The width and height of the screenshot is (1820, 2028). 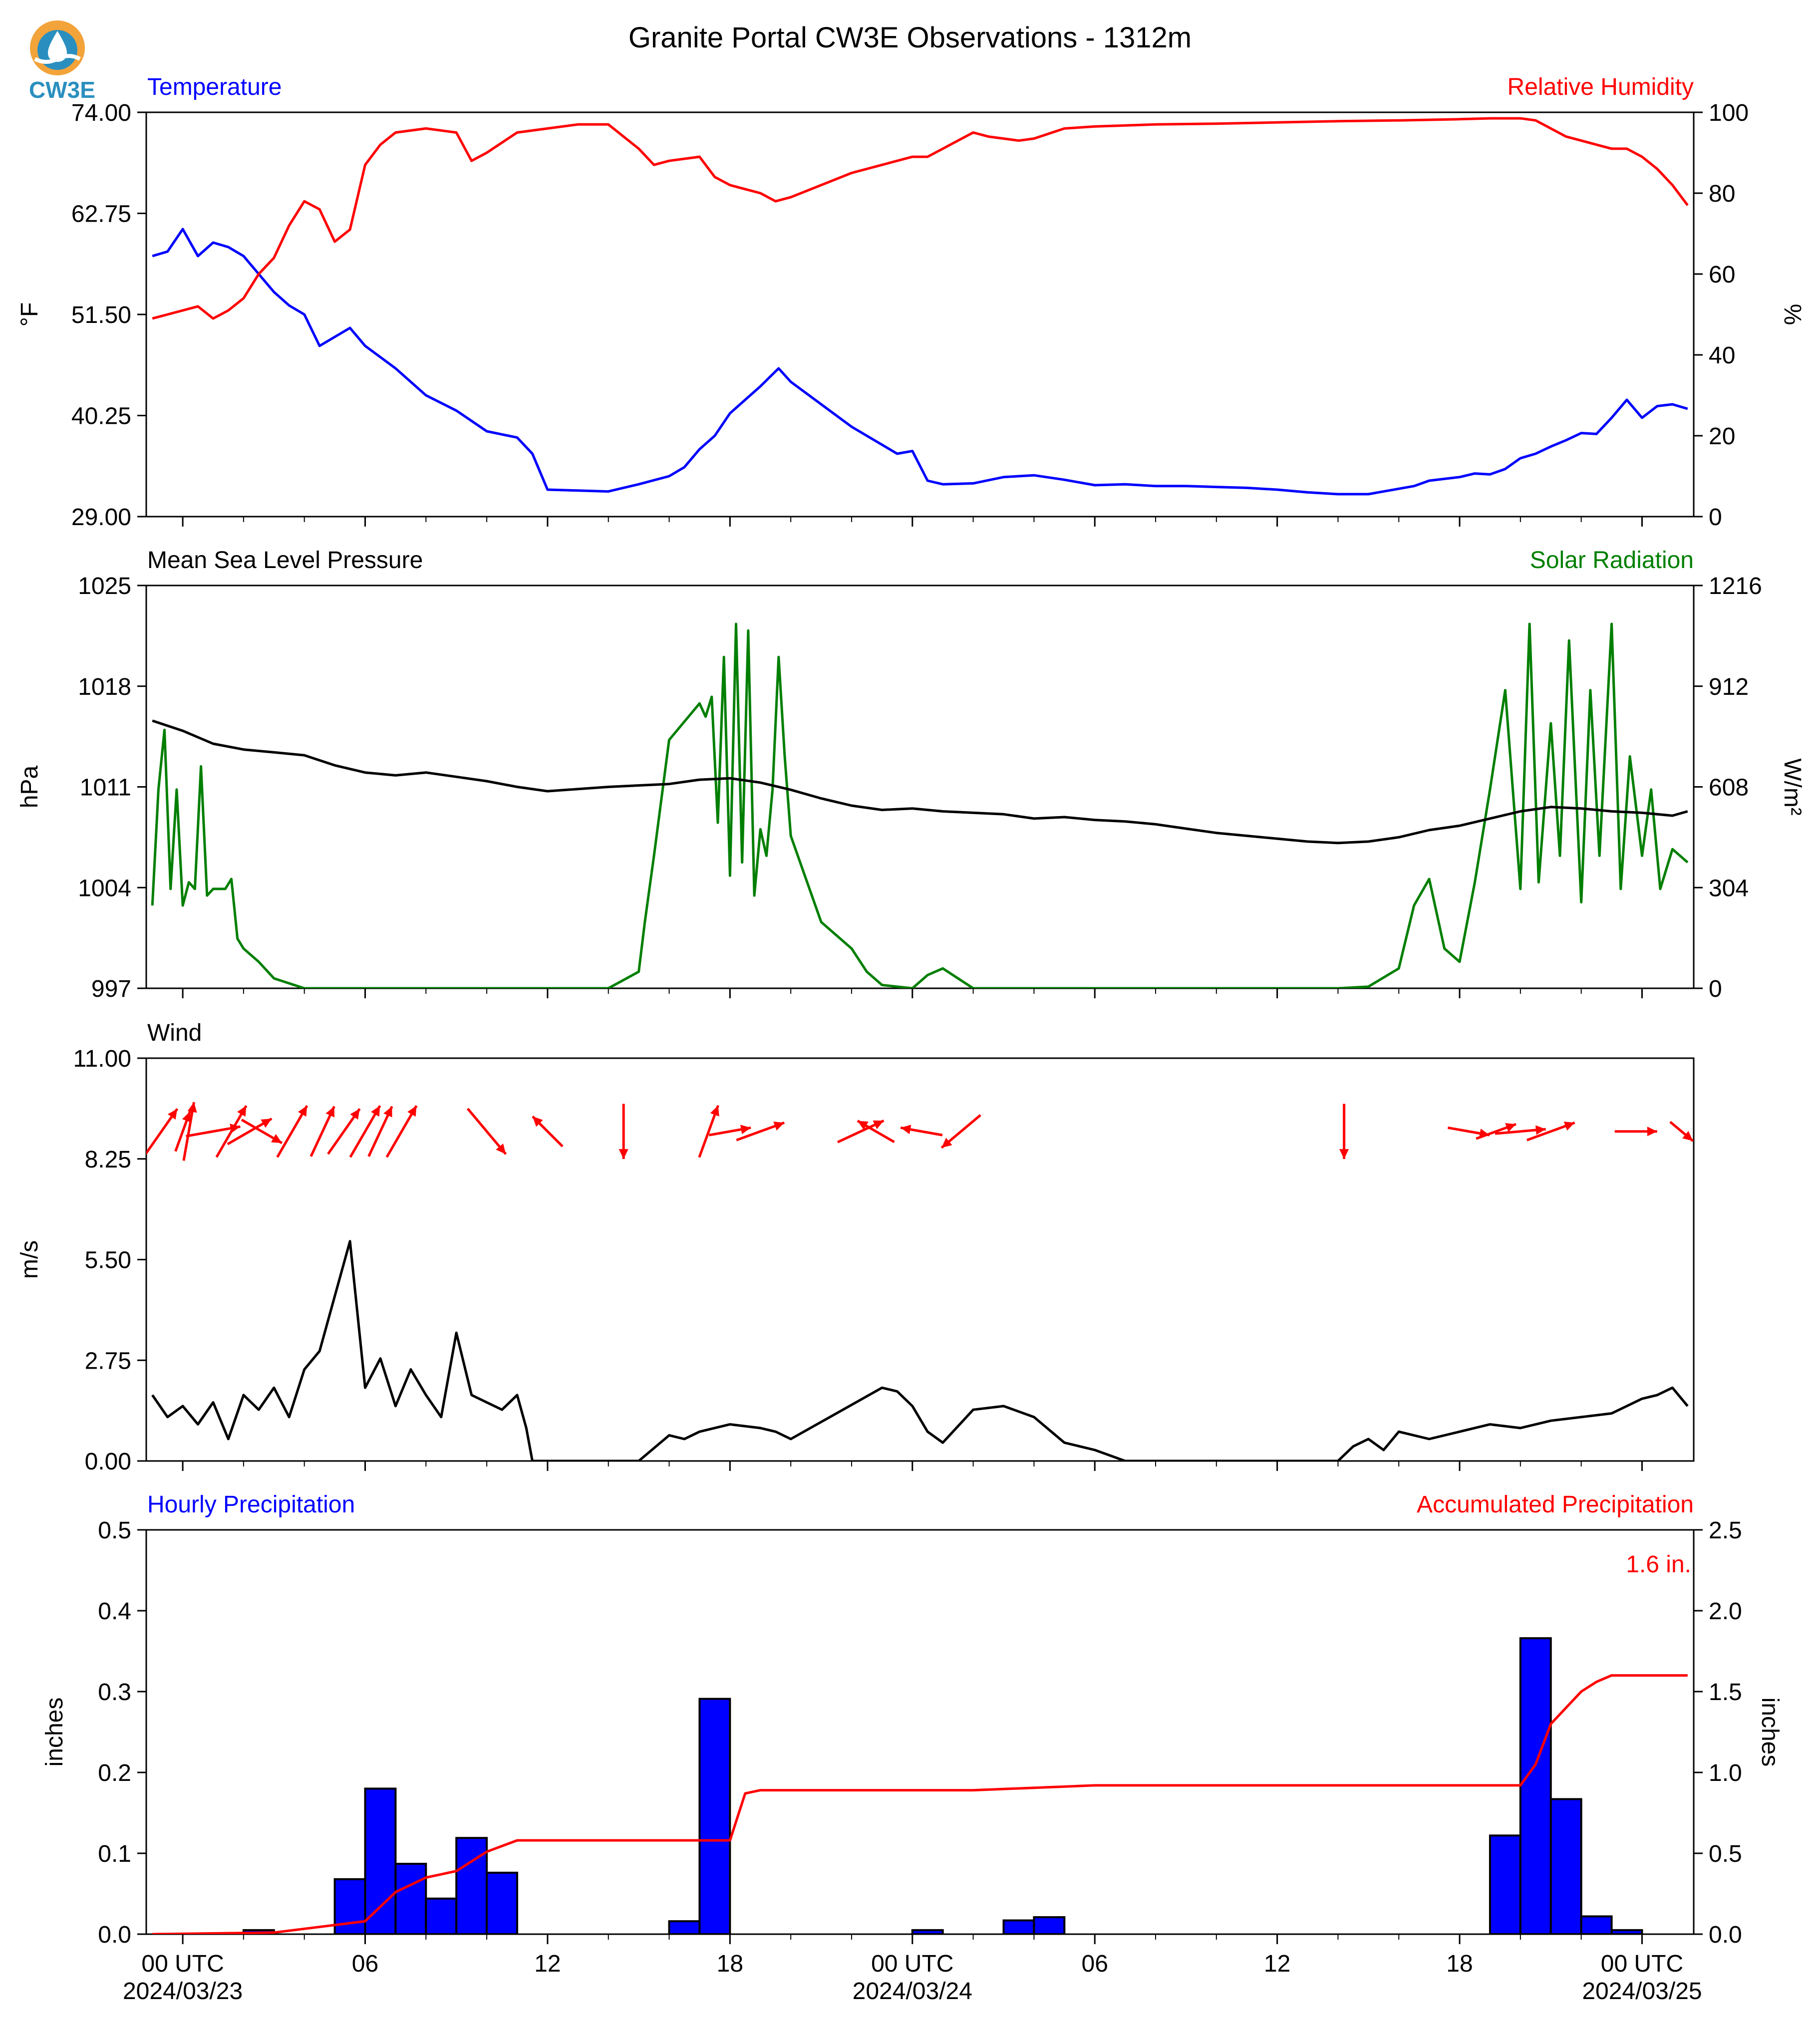 I want to click on logo-wave-icon, so click(x=57, y=59).